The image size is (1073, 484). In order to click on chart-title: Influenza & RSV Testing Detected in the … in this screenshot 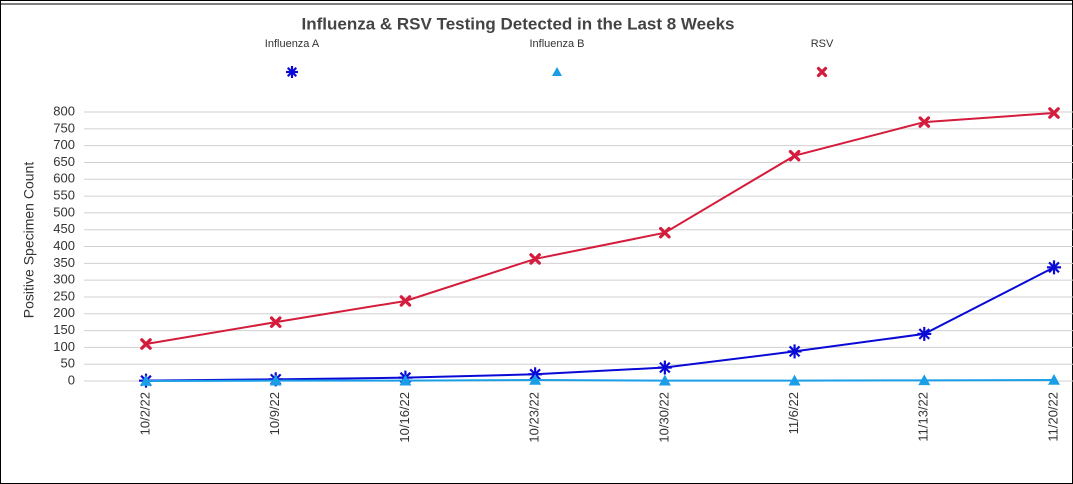, I will do `click(518, 23)`.